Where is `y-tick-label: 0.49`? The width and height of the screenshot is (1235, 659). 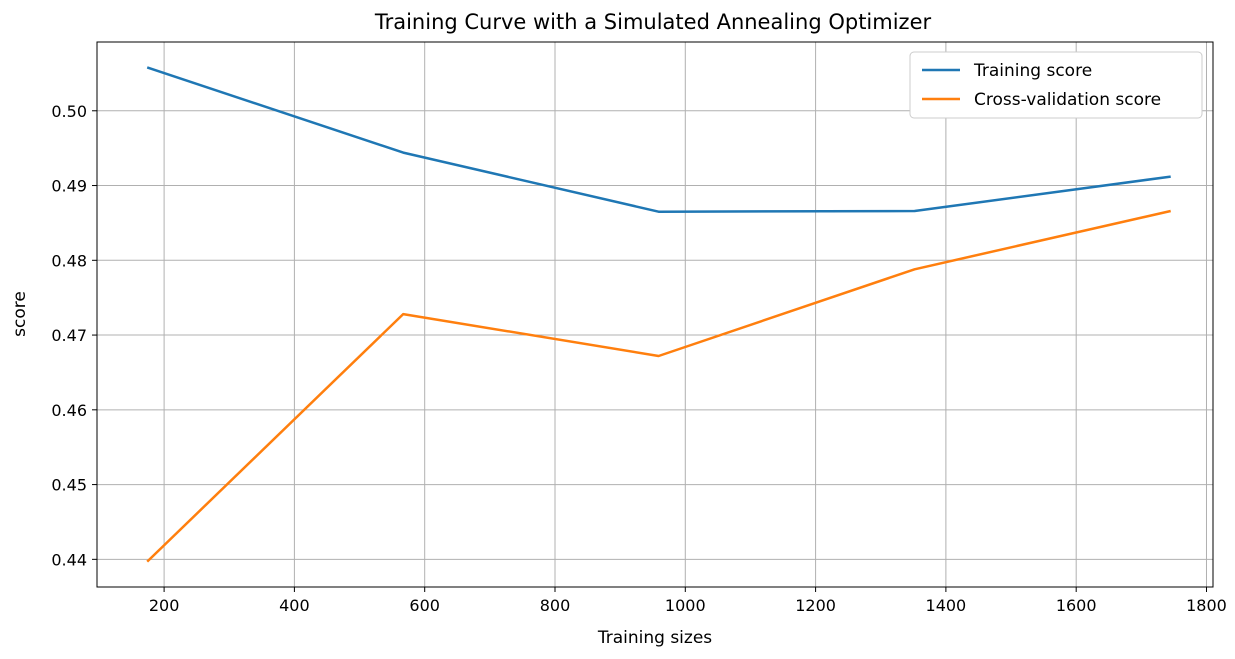
y-tick-label: 0.49 is located at coordinates (69, 186).